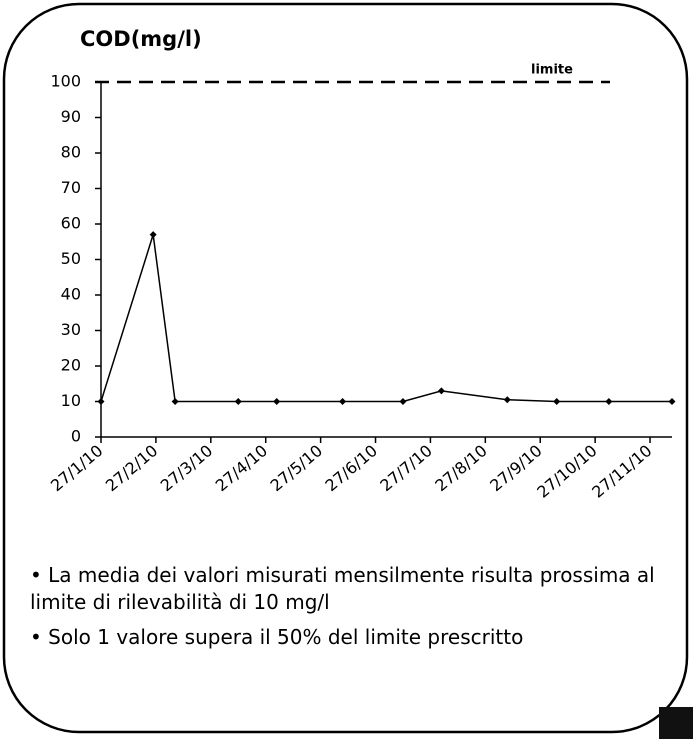 This screenshot has height=739, width=693. I want to click on y-tick-label: 50, so click(71, 258).